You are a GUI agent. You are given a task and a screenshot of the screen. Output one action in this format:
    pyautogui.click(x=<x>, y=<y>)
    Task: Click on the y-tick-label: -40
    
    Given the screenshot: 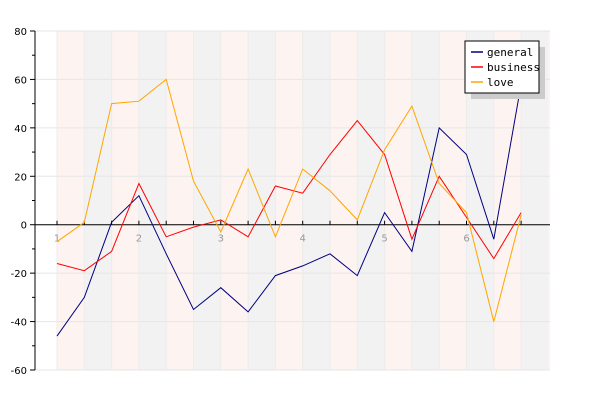 What is the action you would take?
    pyautogui.click(x=19, y=323)
    